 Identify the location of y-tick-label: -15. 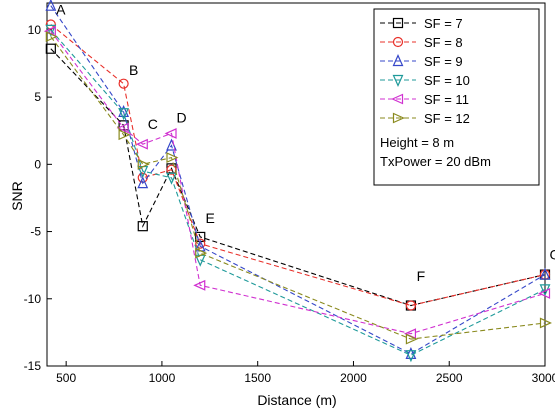
(33, 366).